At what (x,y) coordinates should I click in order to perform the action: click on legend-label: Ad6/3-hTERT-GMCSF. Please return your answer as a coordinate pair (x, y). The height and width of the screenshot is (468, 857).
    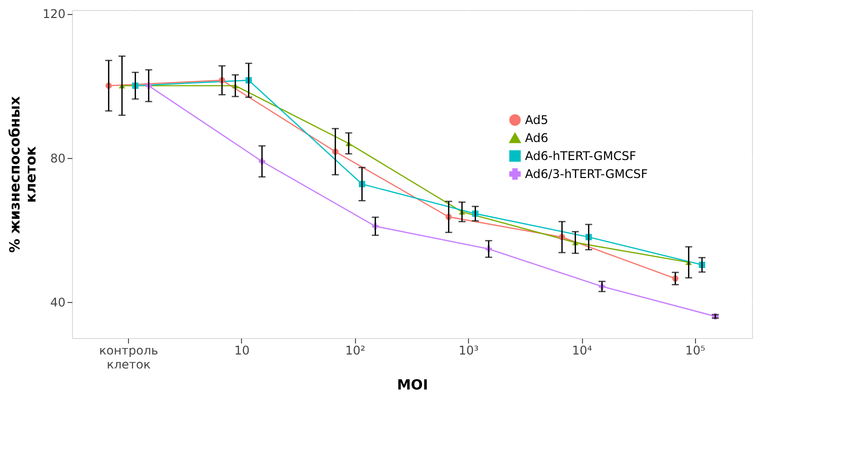
    Looking at the image, I should click on (586, 174).